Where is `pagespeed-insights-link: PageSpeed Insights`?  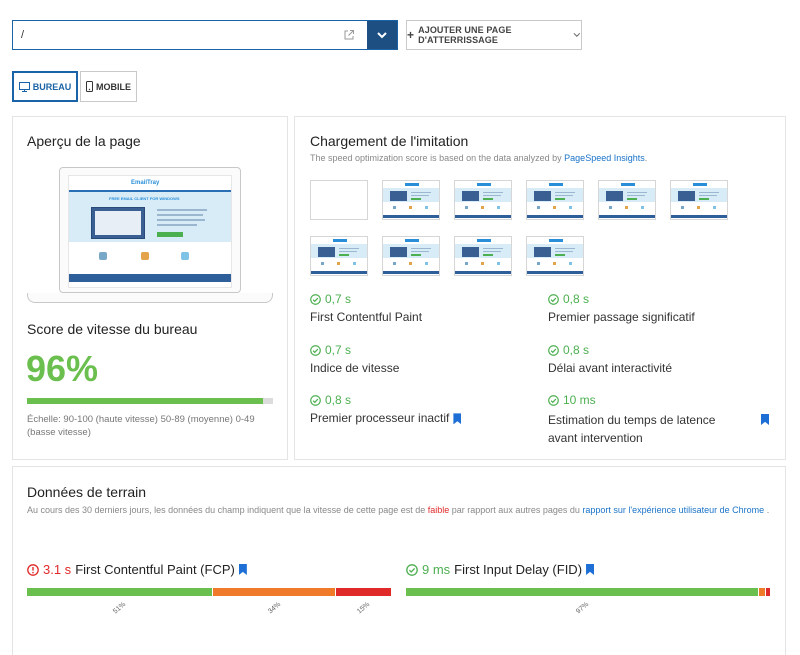
pagespeed-insights-link: PageSpeed Insights is located at coordinates (604, 158).